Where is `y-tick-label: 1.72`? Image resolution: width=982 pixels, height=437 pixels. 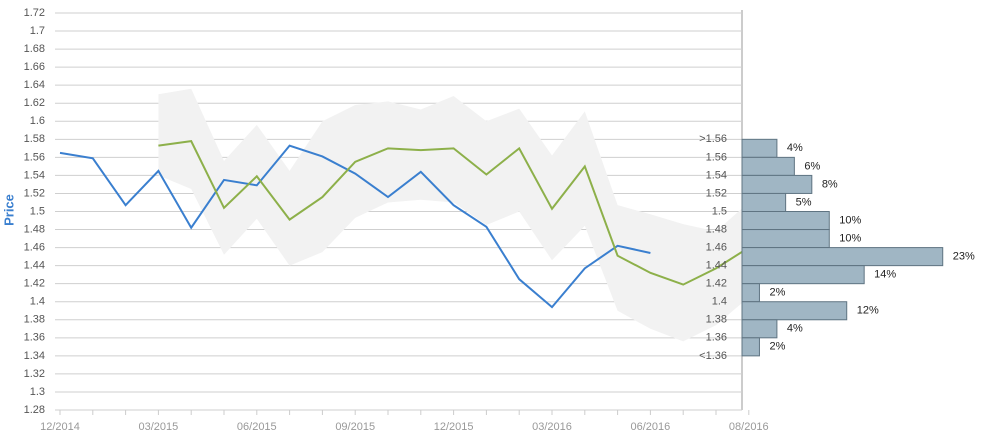 y-tick-label: 1.72 is located at coordinates (34, 13).